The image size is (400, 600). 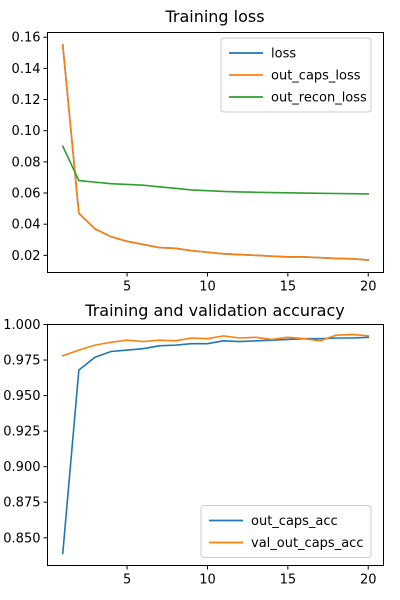 I want to click on y-tick-label: 0.875, so click(x=21, y=503).